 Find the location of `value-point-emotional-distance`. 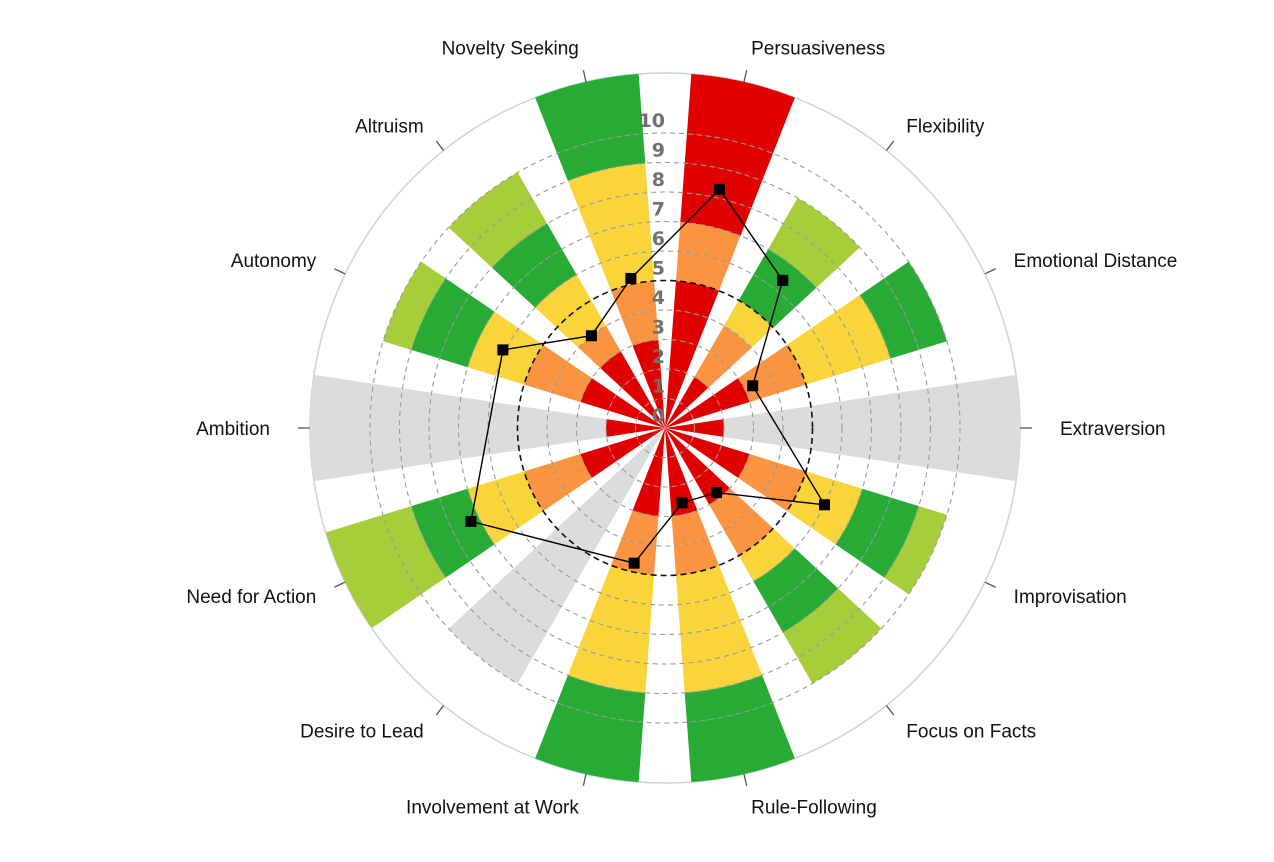

value-point-emotional-distance is located at coordinates (753, 386).